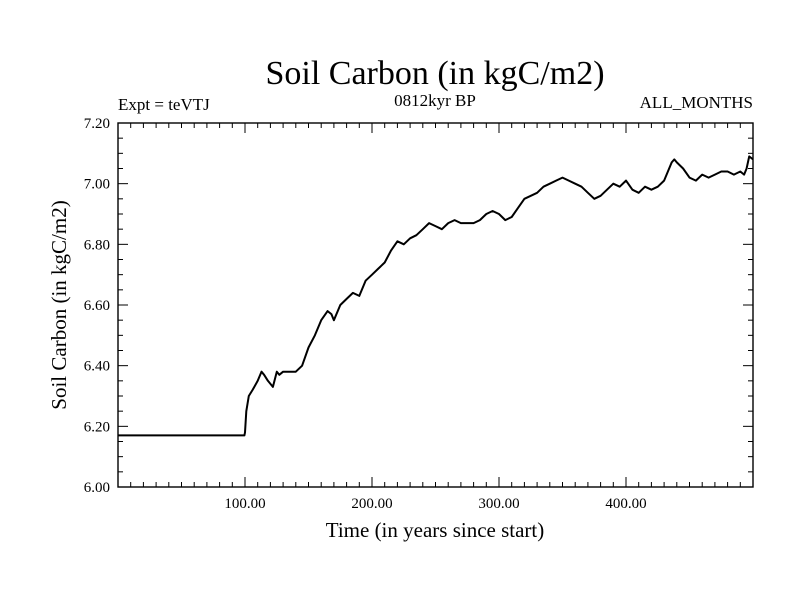 The height and width of the screenshot is (600, 800). Describe the element at coordinates (435, 530) in the screenshot. I see `x-axis-label: Time (in years since start)` at that location.